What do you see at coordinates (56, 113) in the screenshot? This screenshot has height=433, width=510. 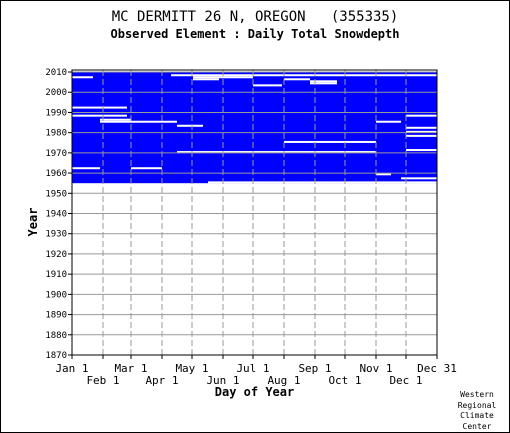 I see `y-tick-label: 1990` at bounding box center [56, 113].